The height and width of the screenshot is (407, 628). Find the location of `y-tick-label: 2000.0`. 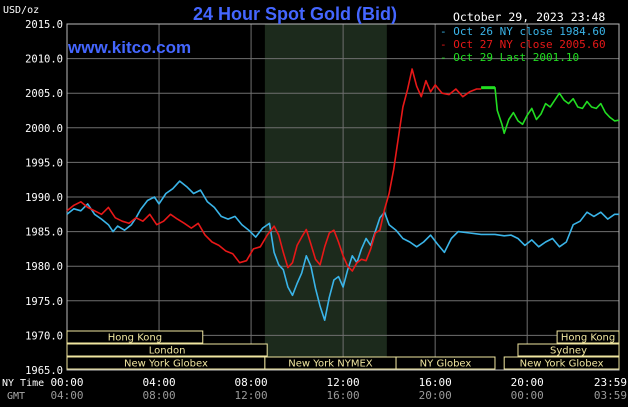

y-tick-label: 2000.0 is located at coordinates (44, 129).